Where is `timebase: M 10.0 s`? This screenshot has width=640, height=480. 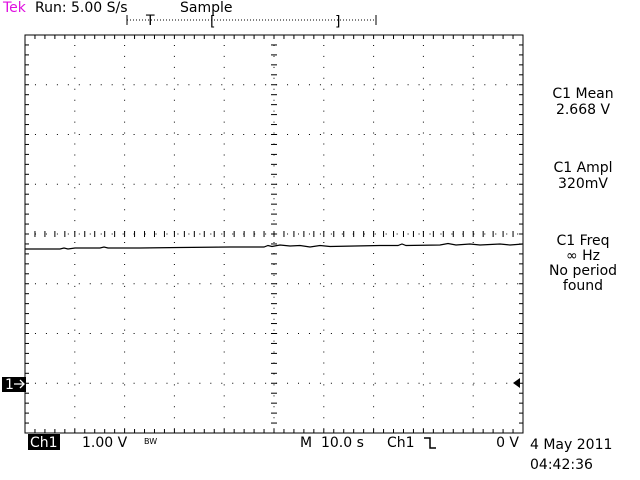
timebase: M 10.0 s is located at coordinates (332, 443).